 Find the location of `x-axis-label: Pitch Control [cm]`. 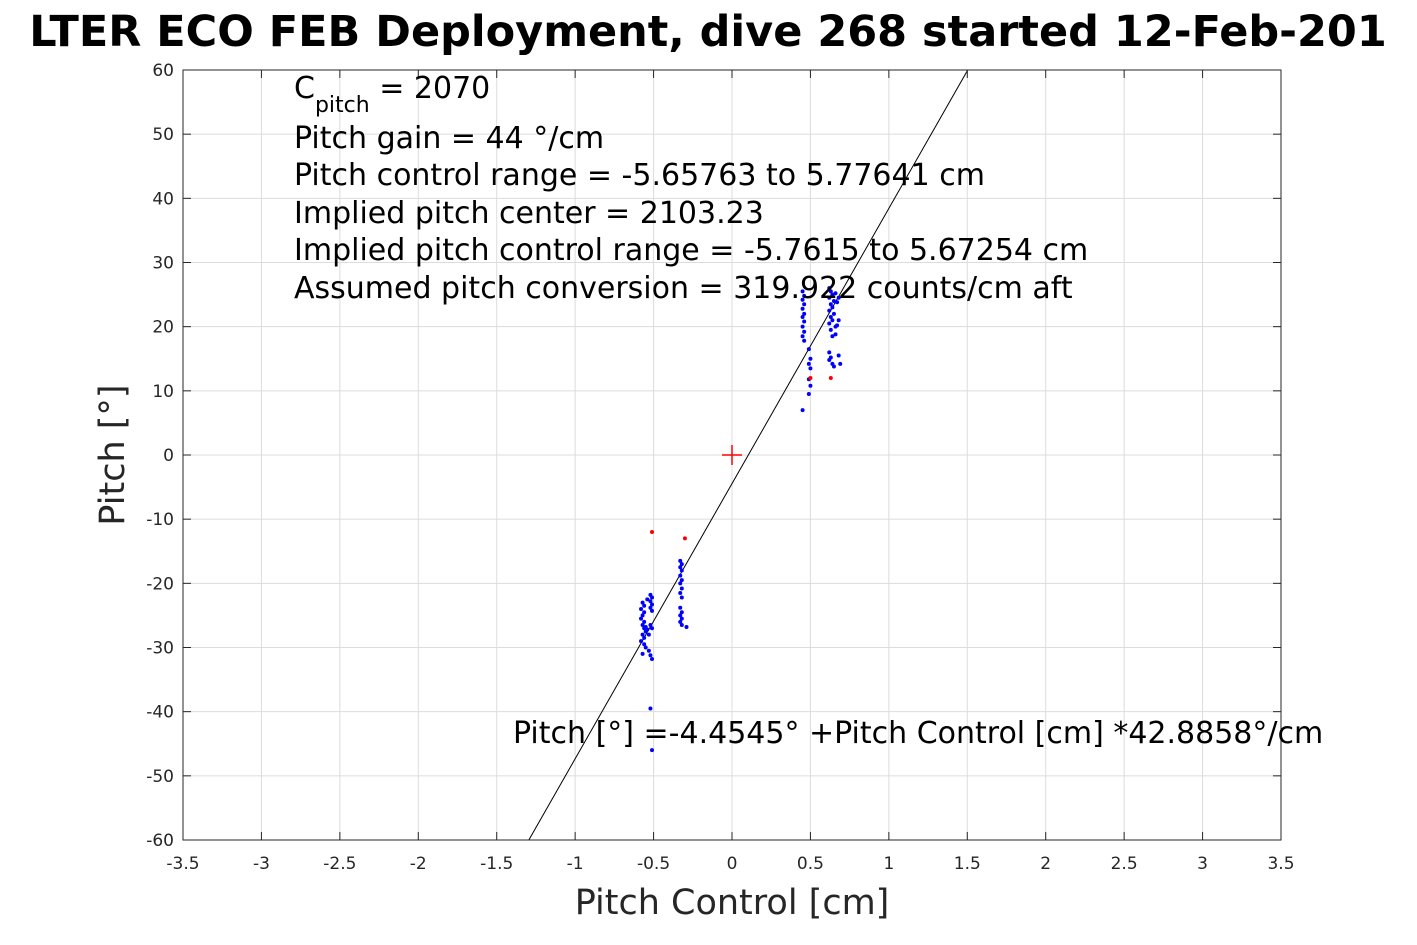

x-axis-label: Pitch Control [cm] is located at coordinates (732, 903).